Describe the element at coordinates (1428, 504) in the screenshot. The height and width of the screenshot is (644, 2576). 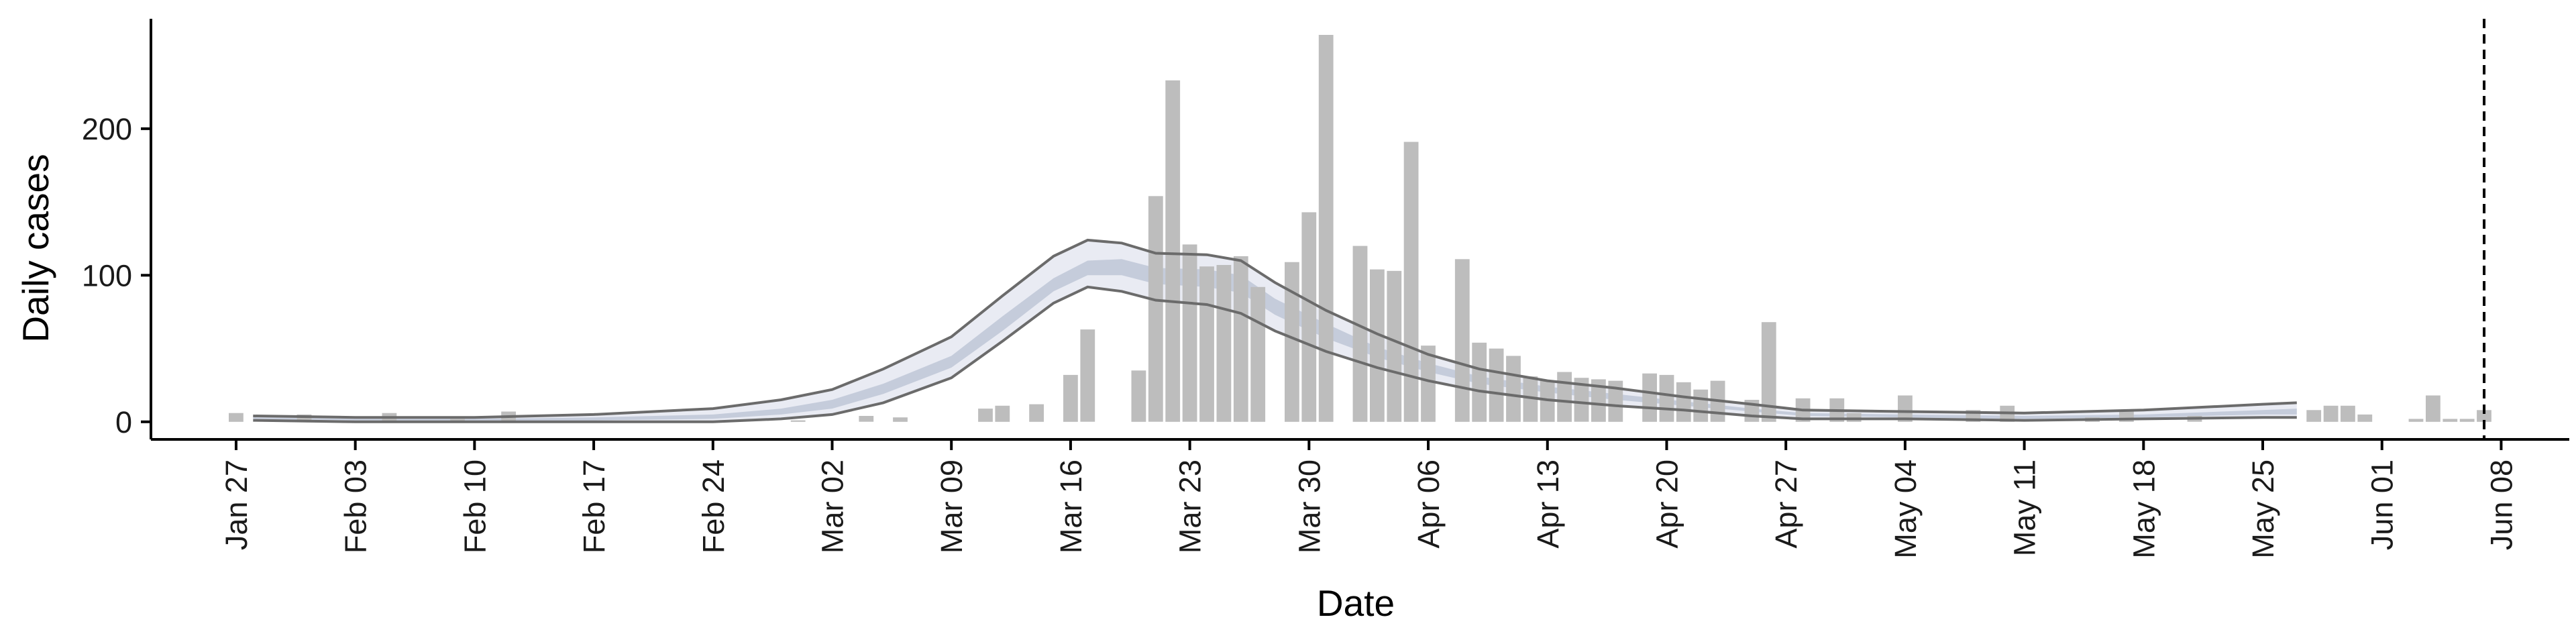
I see `x-tick-label: Apr 06` at that location.